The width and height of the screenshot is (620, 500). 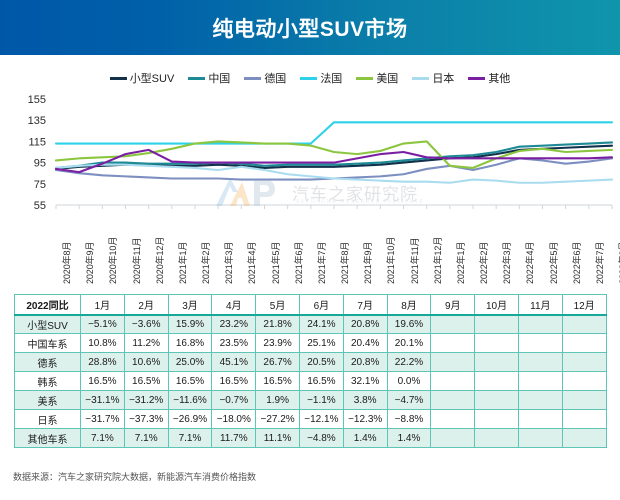 What do you see at coordinates (553, 262) in the screenshot?
I see `x-axis-label: 2022年5月` at bounding box center [553, 262].